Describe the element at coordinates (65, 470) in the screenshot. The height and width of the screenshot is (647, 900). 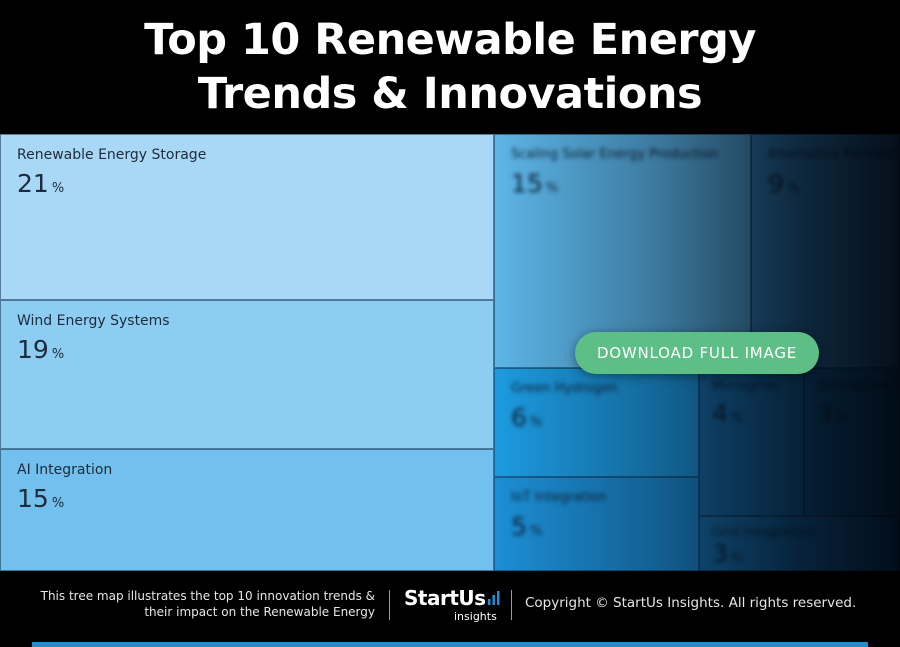
I see `tile-label: AI Integration` at that location.